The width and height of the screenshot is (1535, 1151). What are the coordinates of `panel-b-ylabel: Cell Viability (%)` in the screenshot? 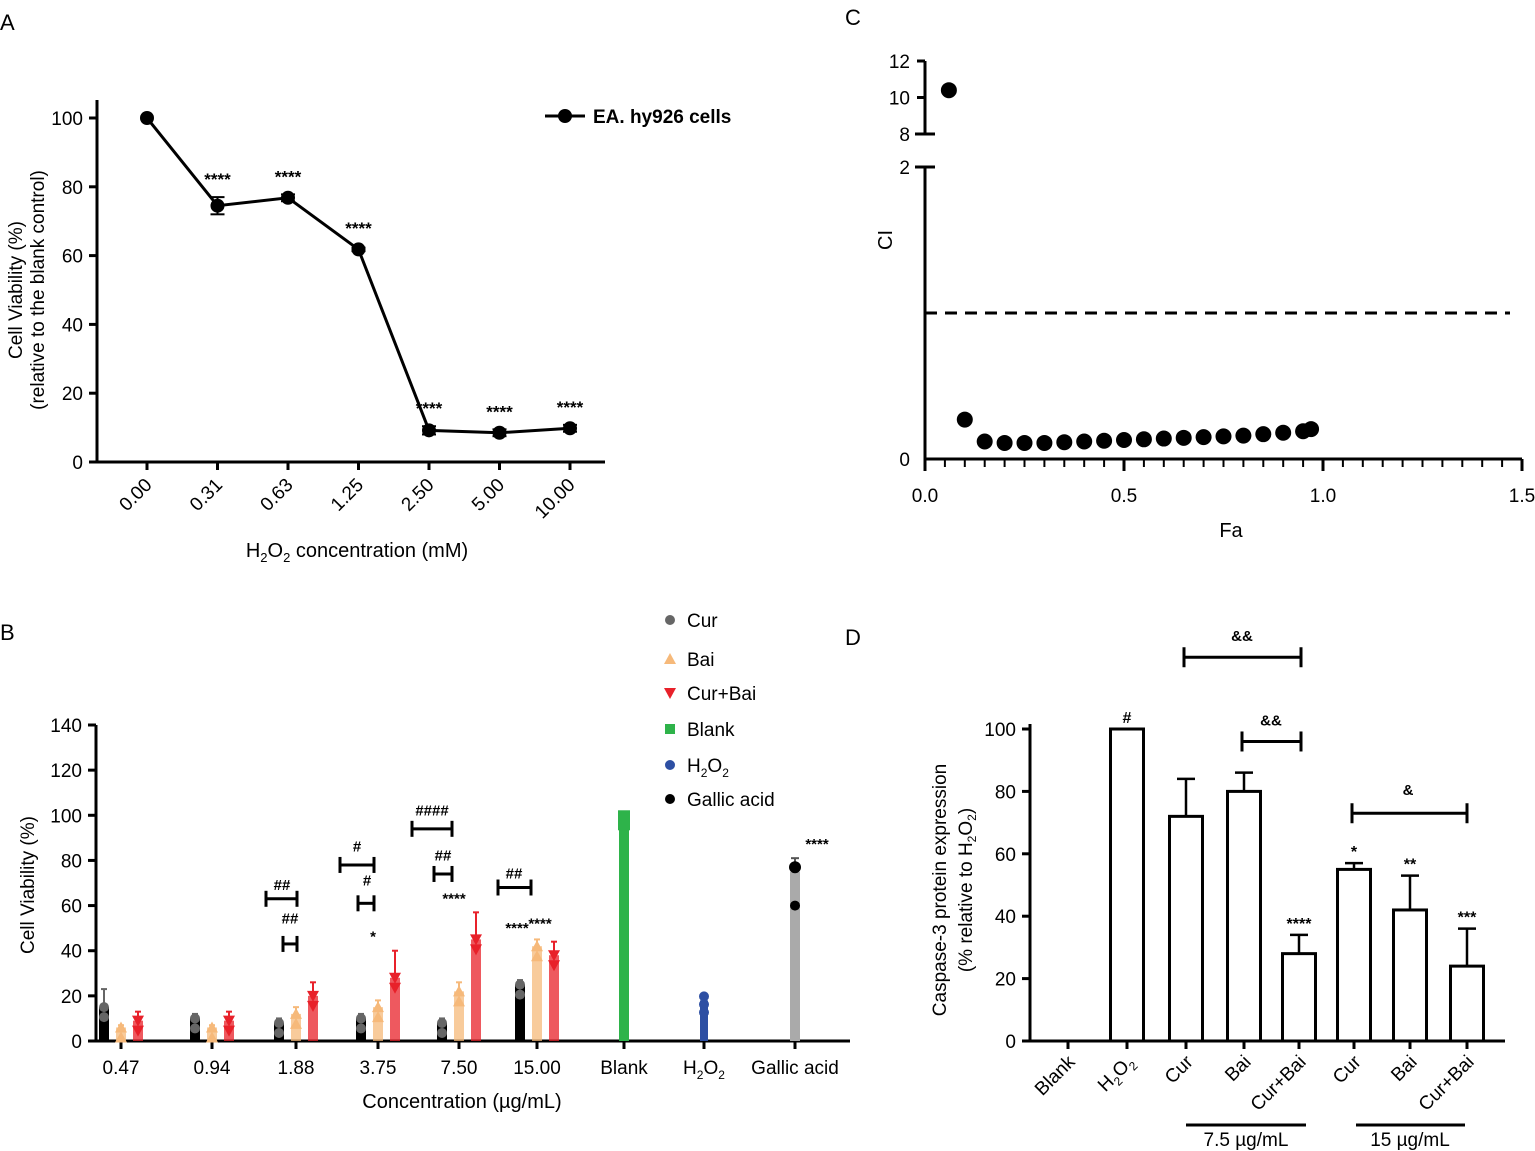 It's located at (28, 885).